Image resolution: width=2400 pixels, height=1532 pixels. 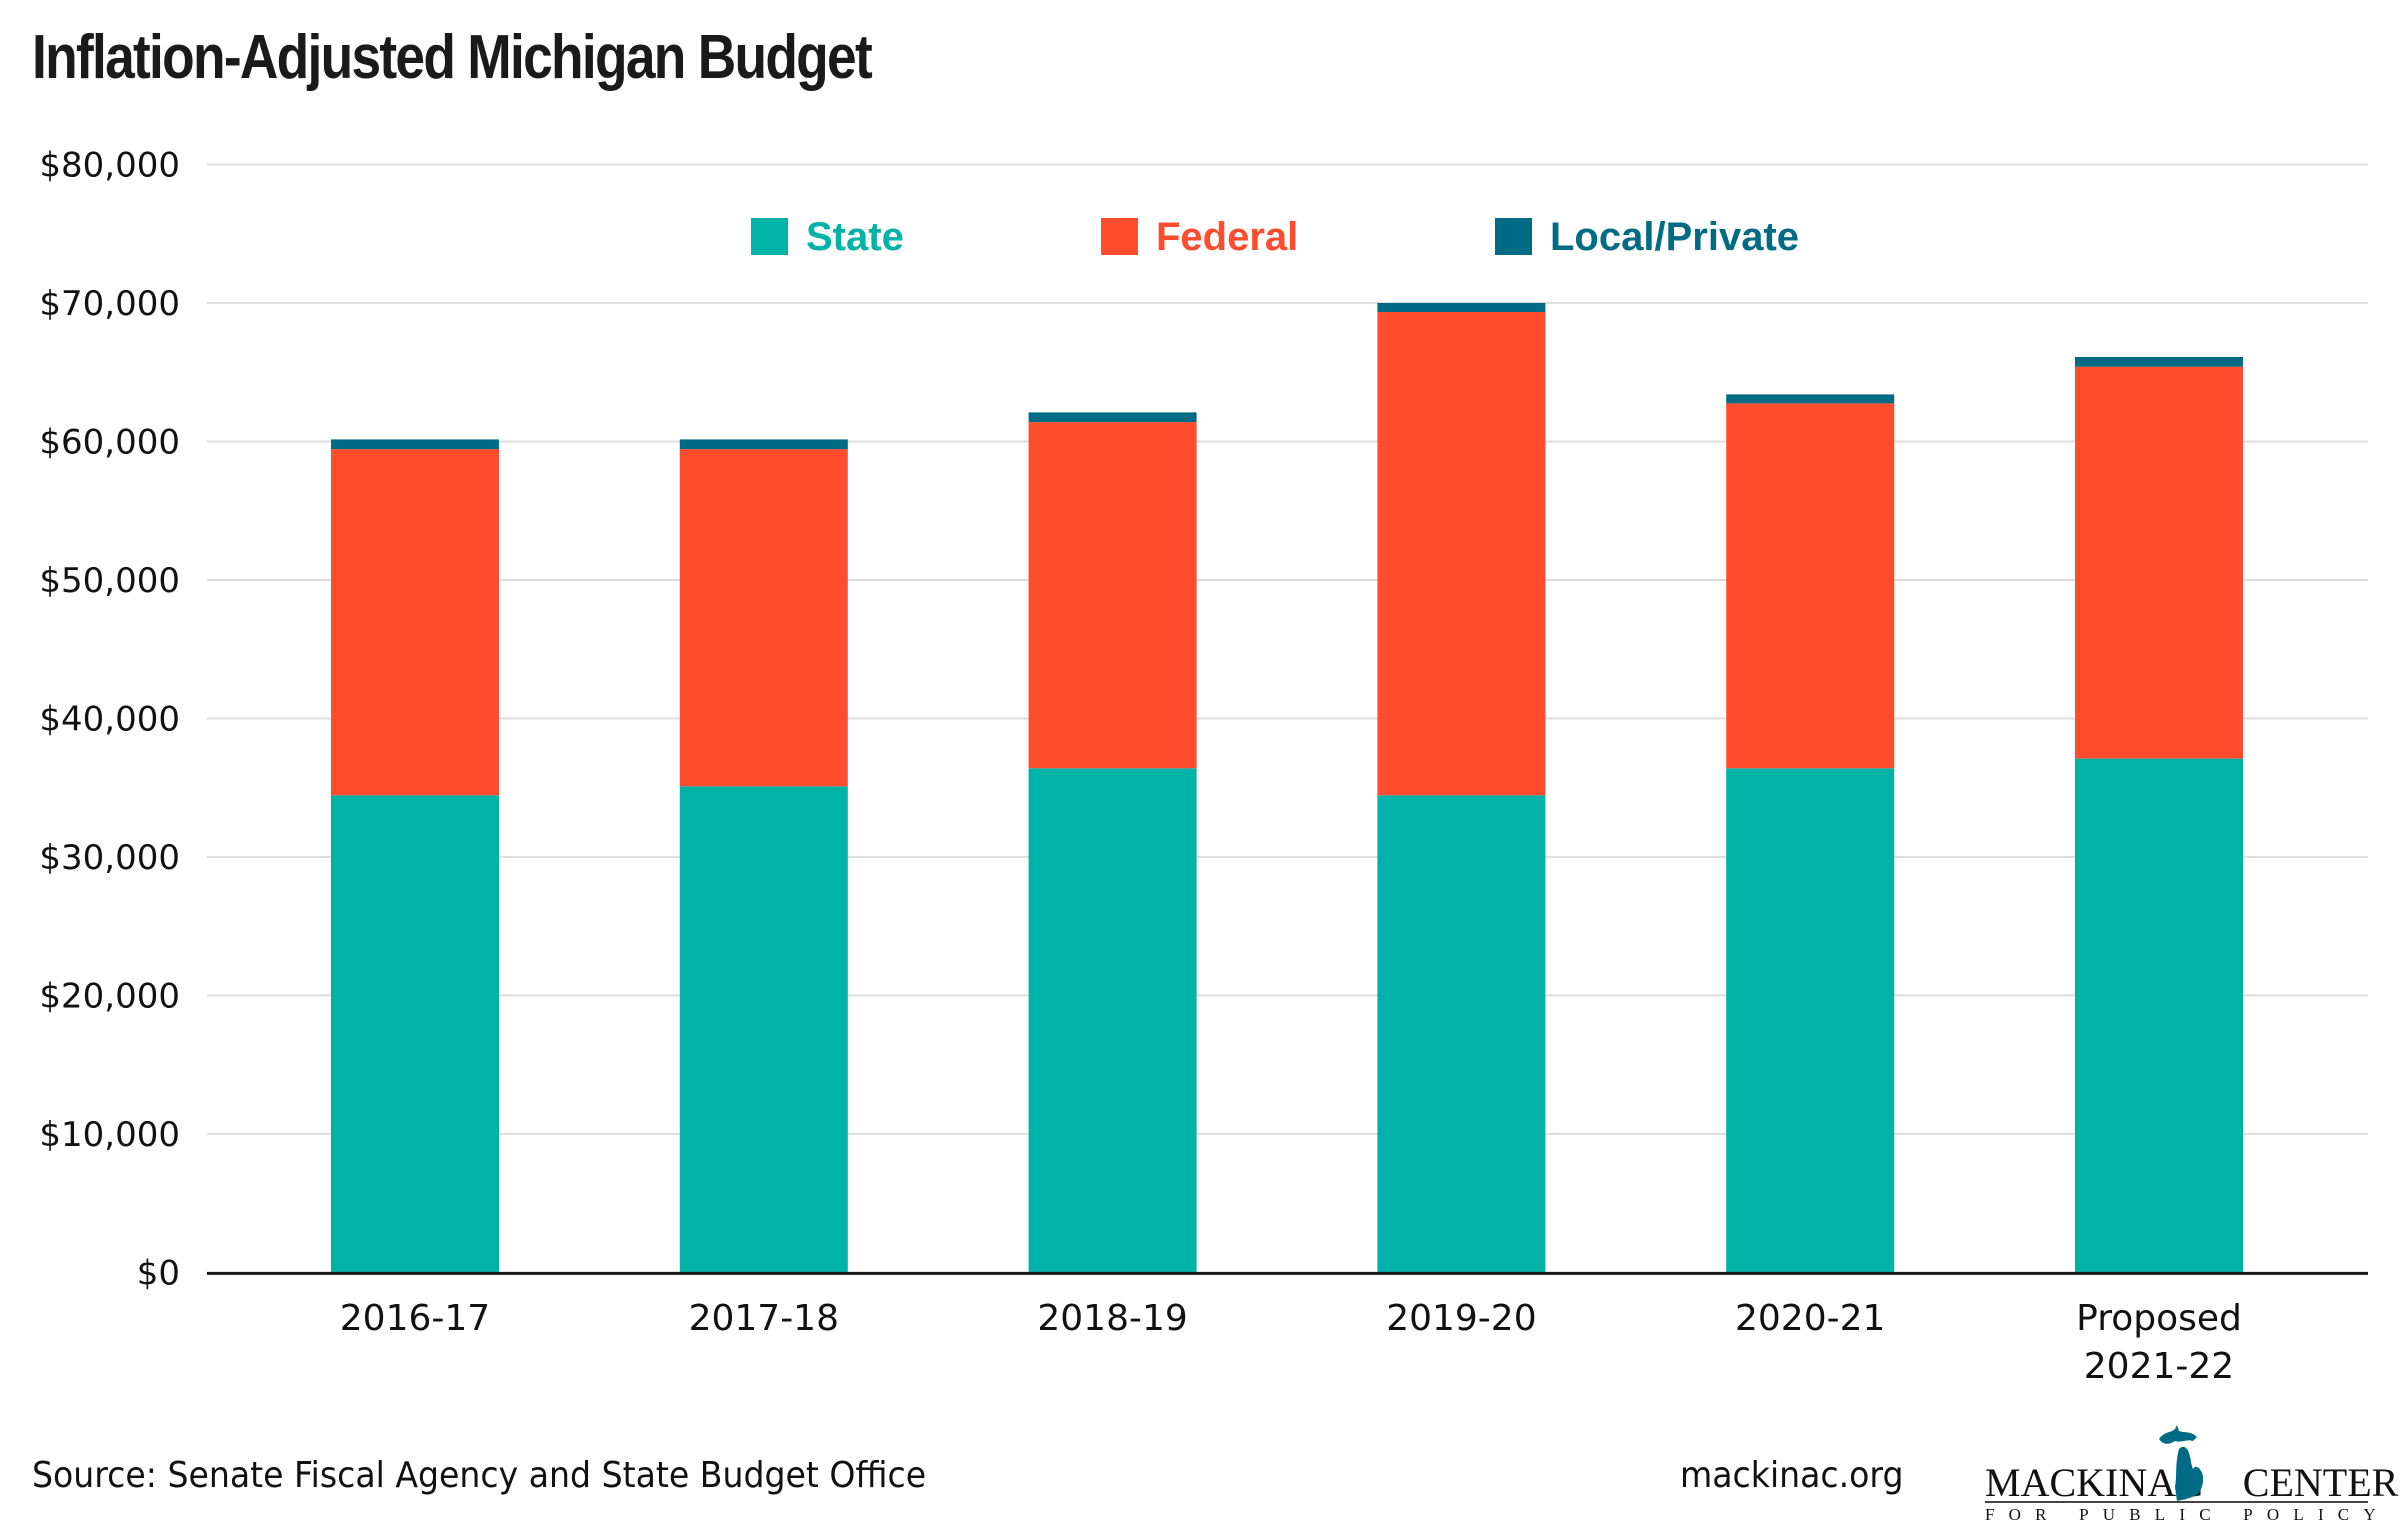 I want to click on logo-name: MACKINAC CENTER, so click(x=2191, y=1482).